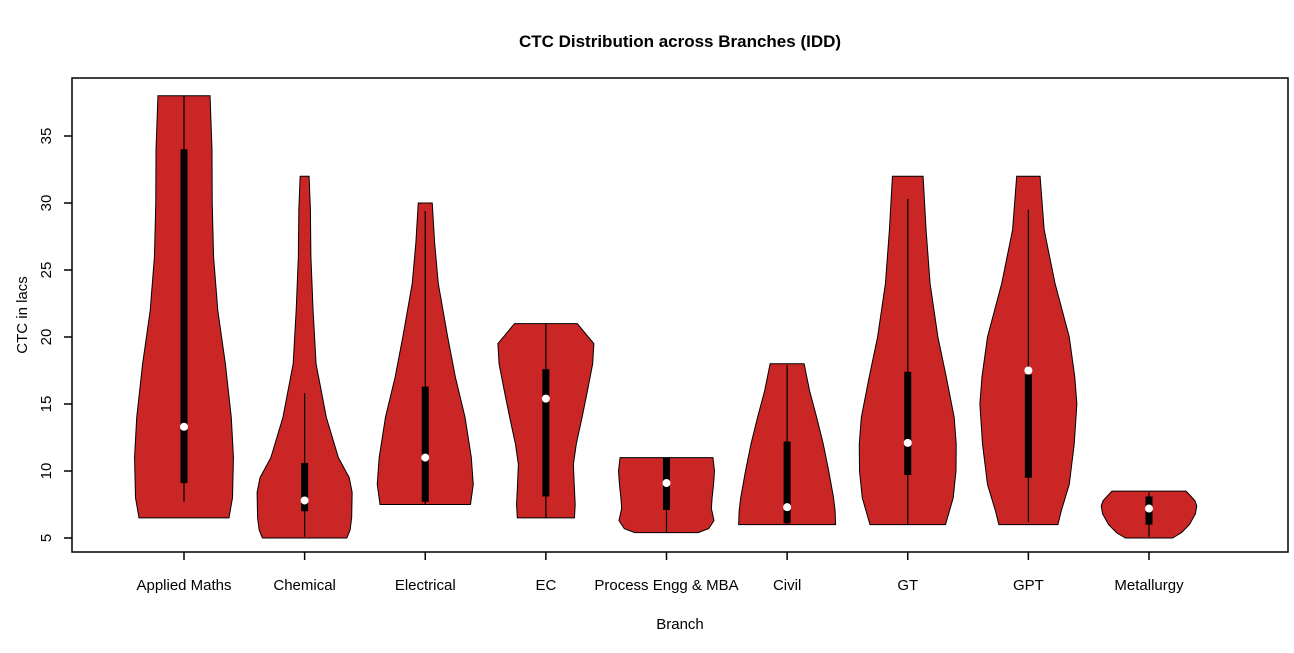  What do you see at coordinates (184, 426) in the screenshot?
I see `median-dot-applied-maths` at bounding box center [184, 426].